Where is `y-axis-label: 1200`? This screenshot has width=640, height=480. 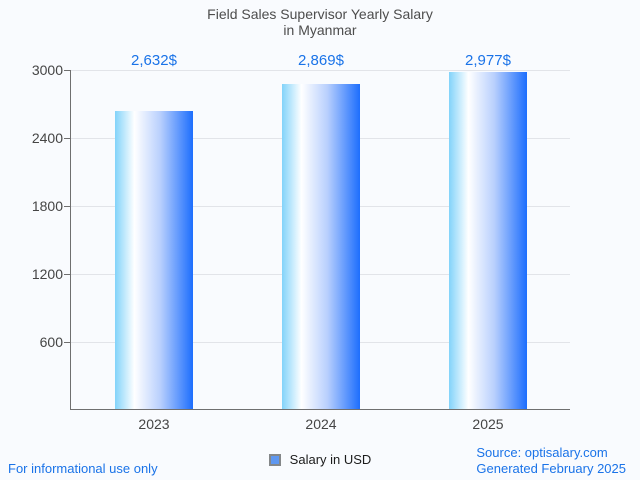
y-axis-label: 1200 is located at coordinates (47, 274).